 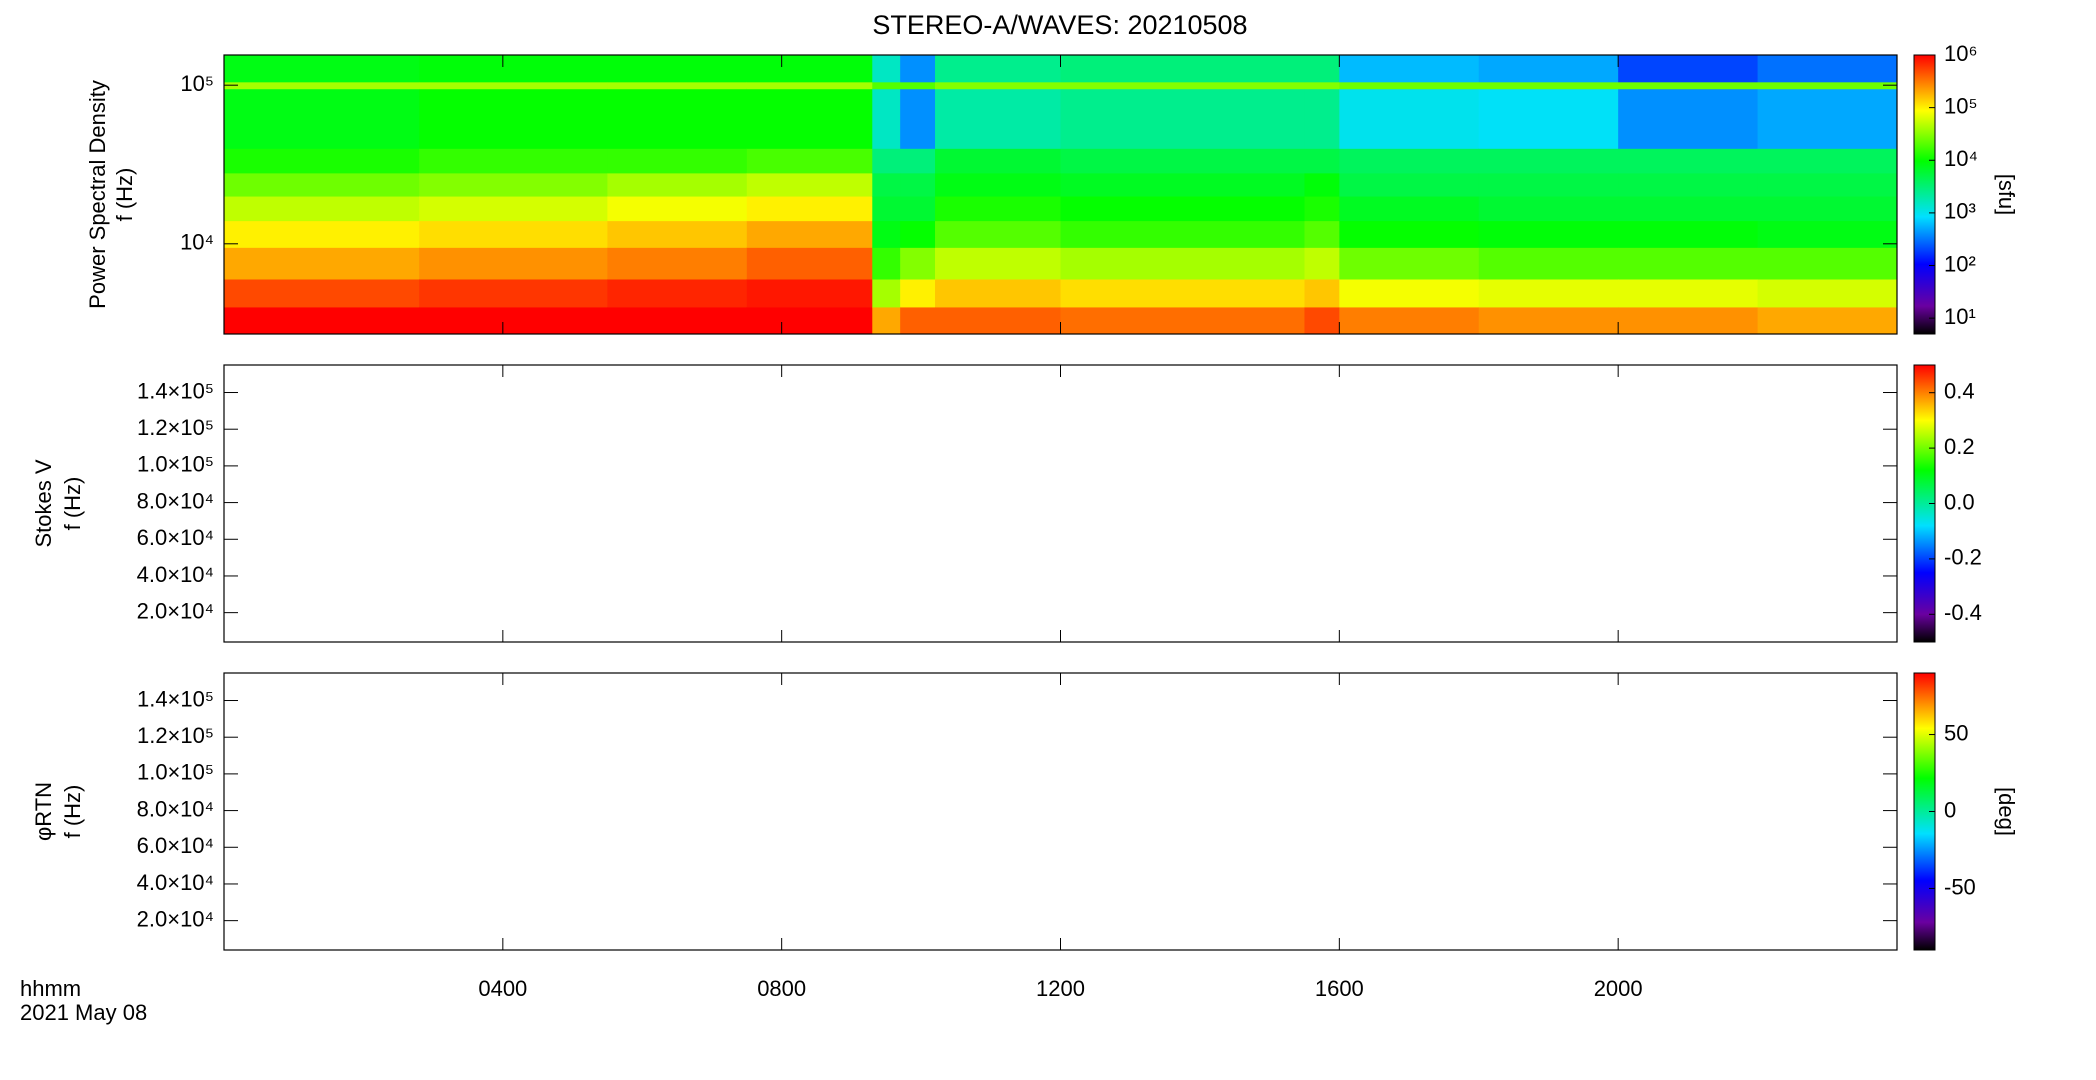 What do you see at coordinates (2006, 195) in the screenshot?
I see `colorbar-label: [sfu]` at bounding box center [2006, 195].